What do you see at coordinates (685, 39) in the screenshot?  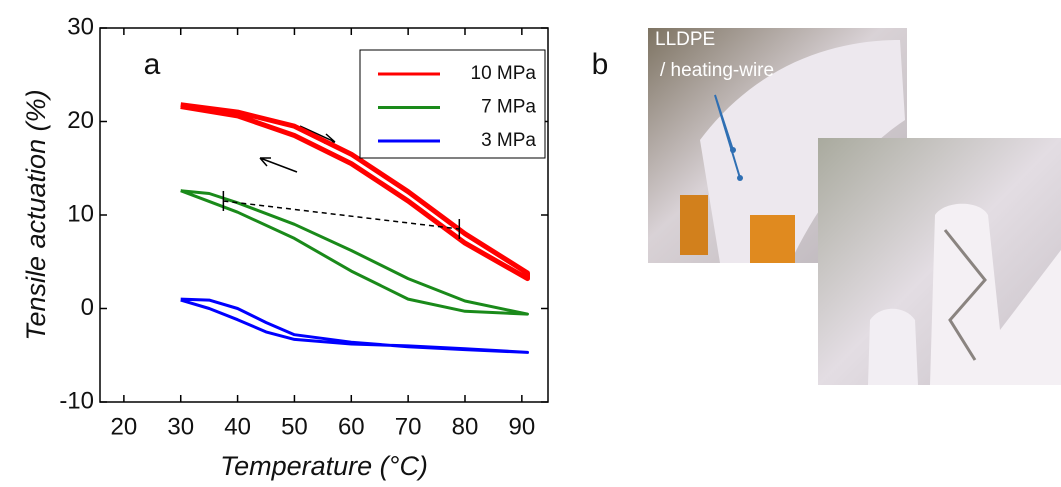 I see `photo-label: LLDPE` at bounding box center [685, 39].